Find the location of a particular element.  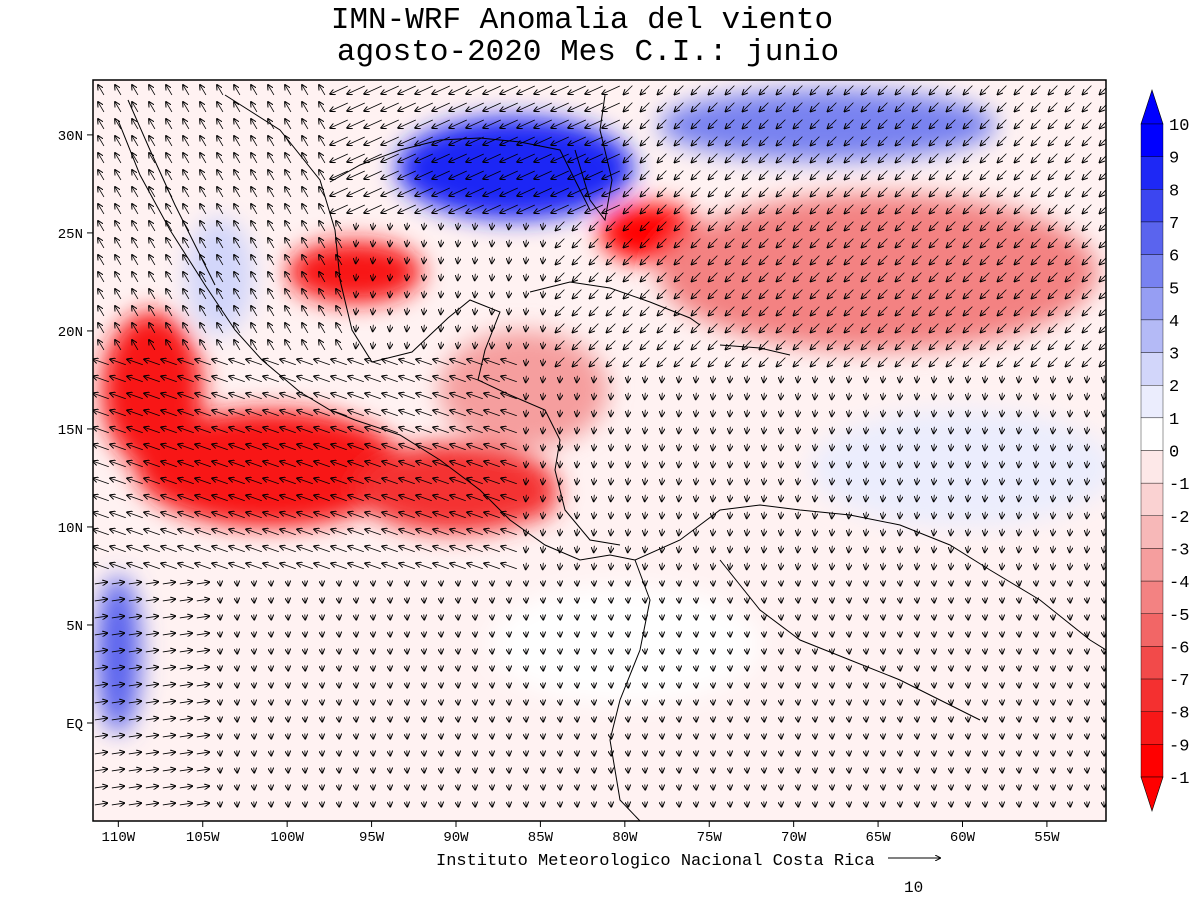

colorbar-label: -7 is located at coordinates (1179, 681).